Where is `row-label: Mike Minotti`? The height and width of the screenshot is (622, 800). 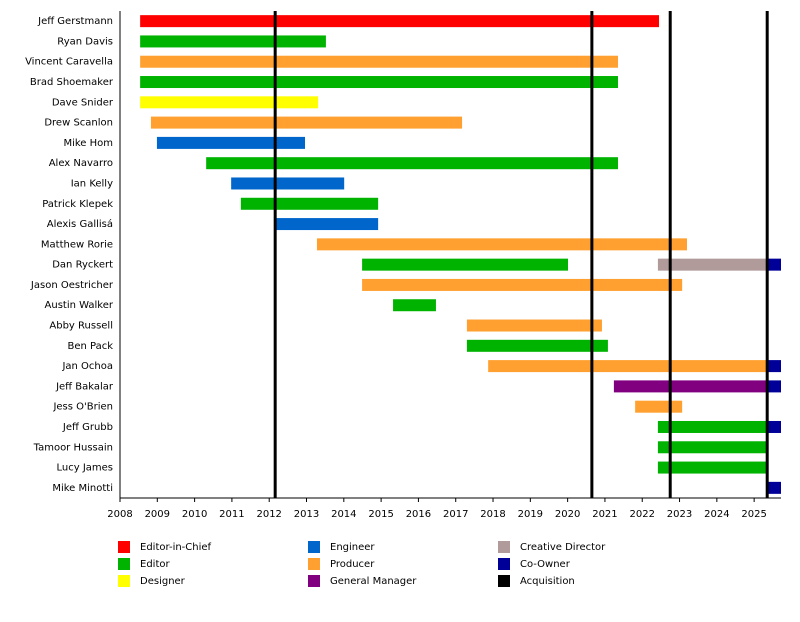 row-label: Mike Minotti is located at coordinates (82, 488).